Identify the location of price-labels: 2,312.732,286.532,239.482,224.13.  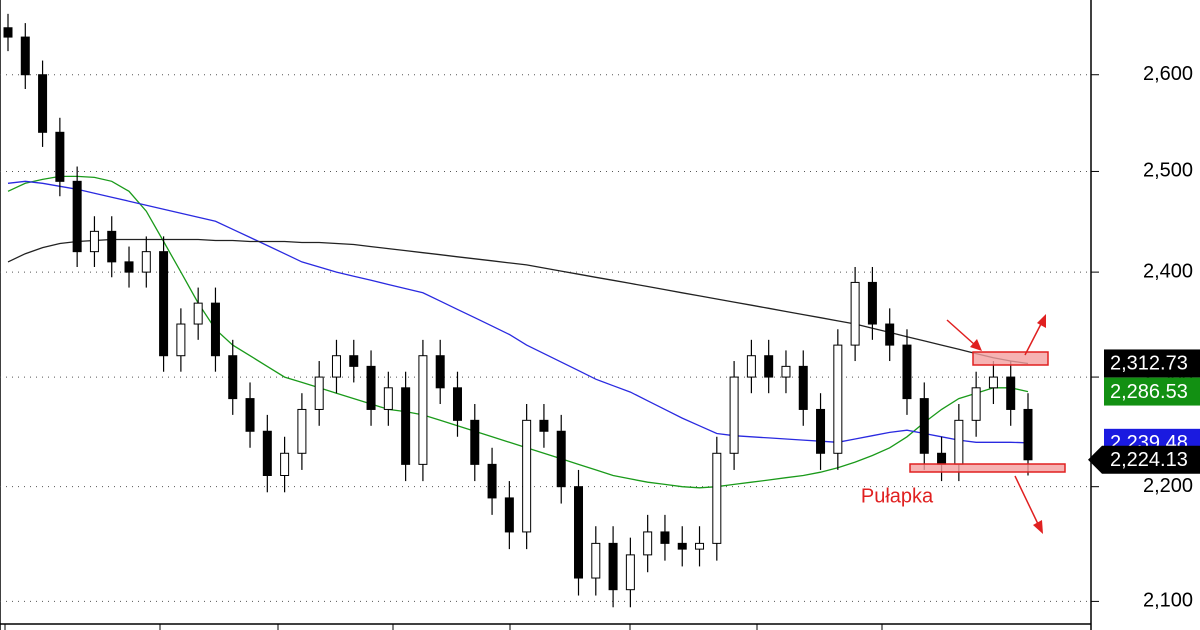
(1144, 411).